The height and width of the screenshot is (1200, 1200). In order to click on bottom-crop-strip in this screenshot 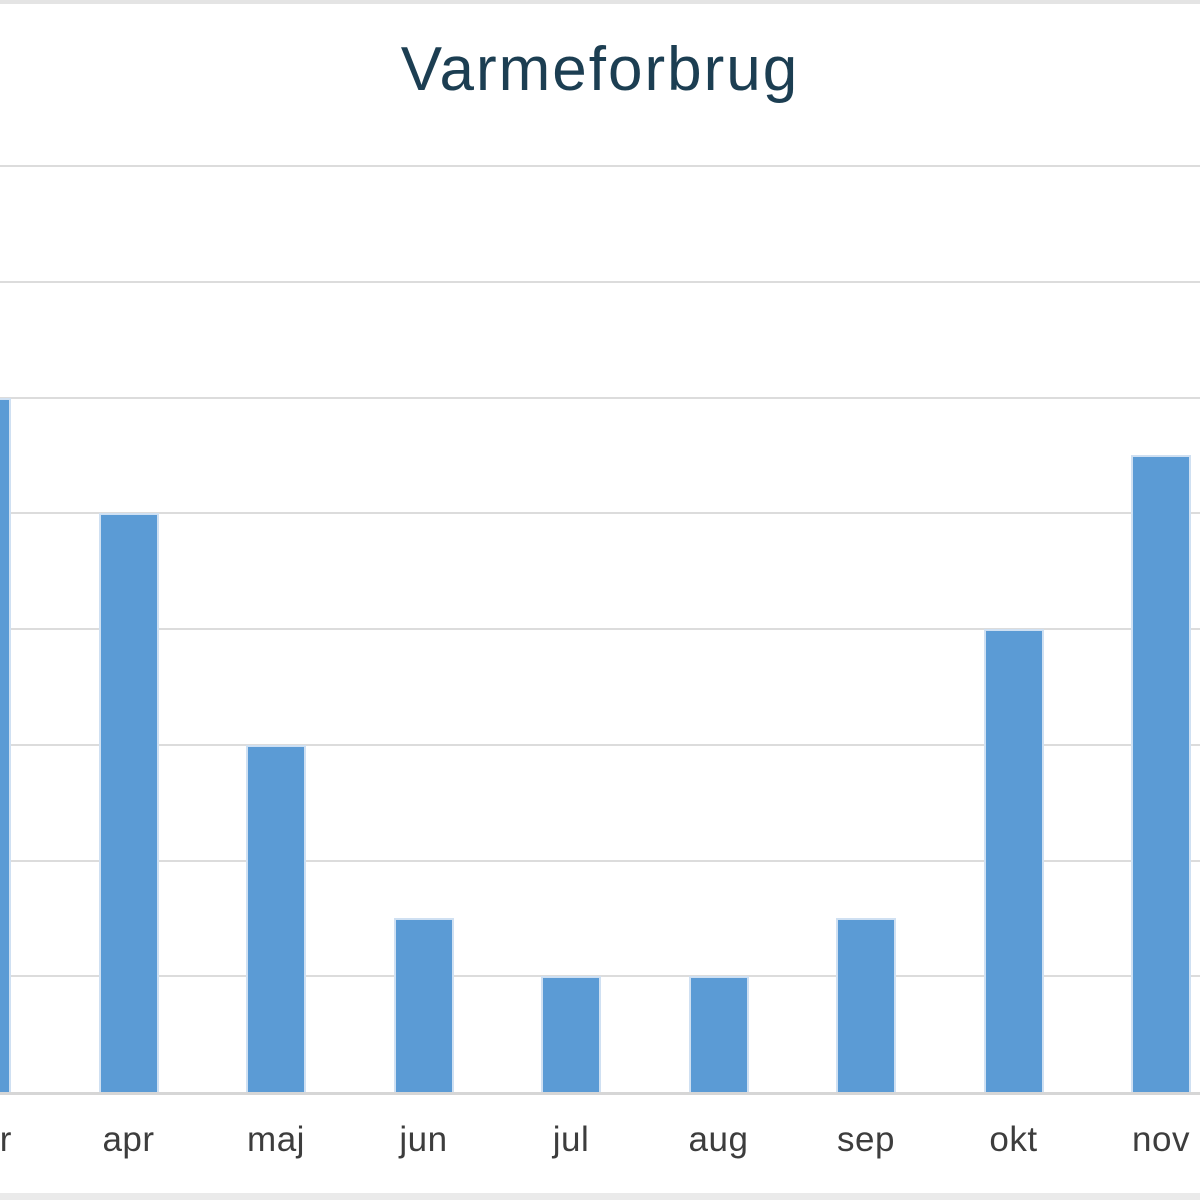, I will do `click(600, 1196)`.